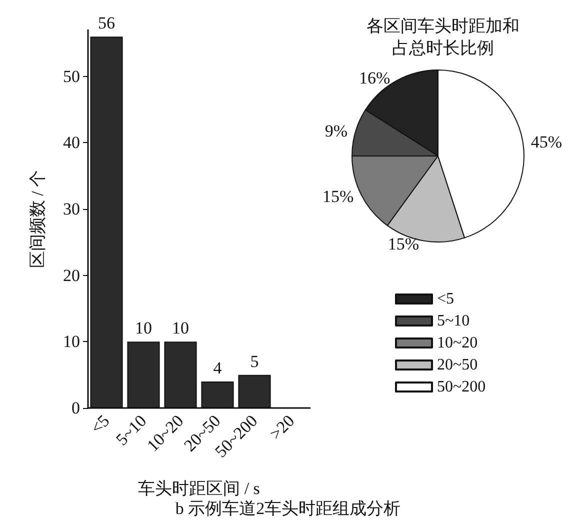 Image resolution: width=573 pixels, height=531 pixels. What do you see at coordinates (217, 368) in the screenshot?
I see `data-label: 4` at bounding box center [217, 368].